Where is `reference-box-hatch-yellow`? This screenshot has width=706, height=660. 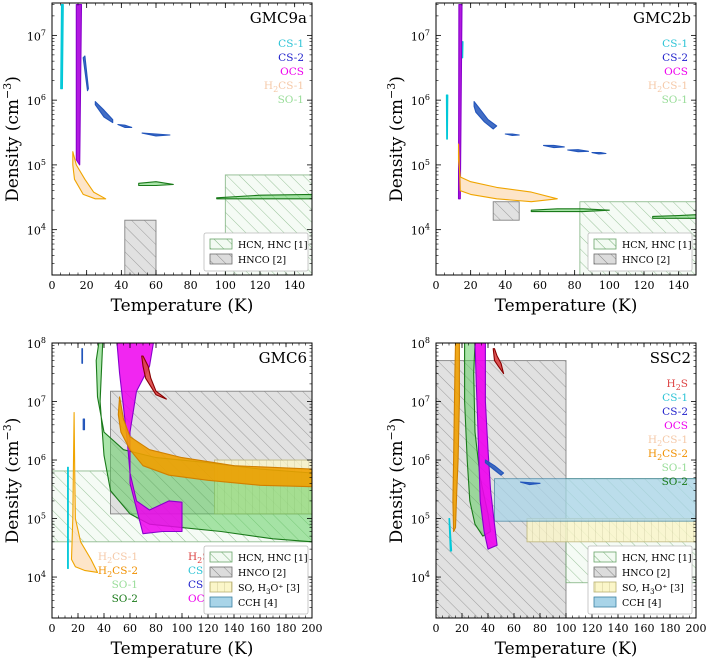 reference-box-hatch-yellow is located at coordinates (611, 530).